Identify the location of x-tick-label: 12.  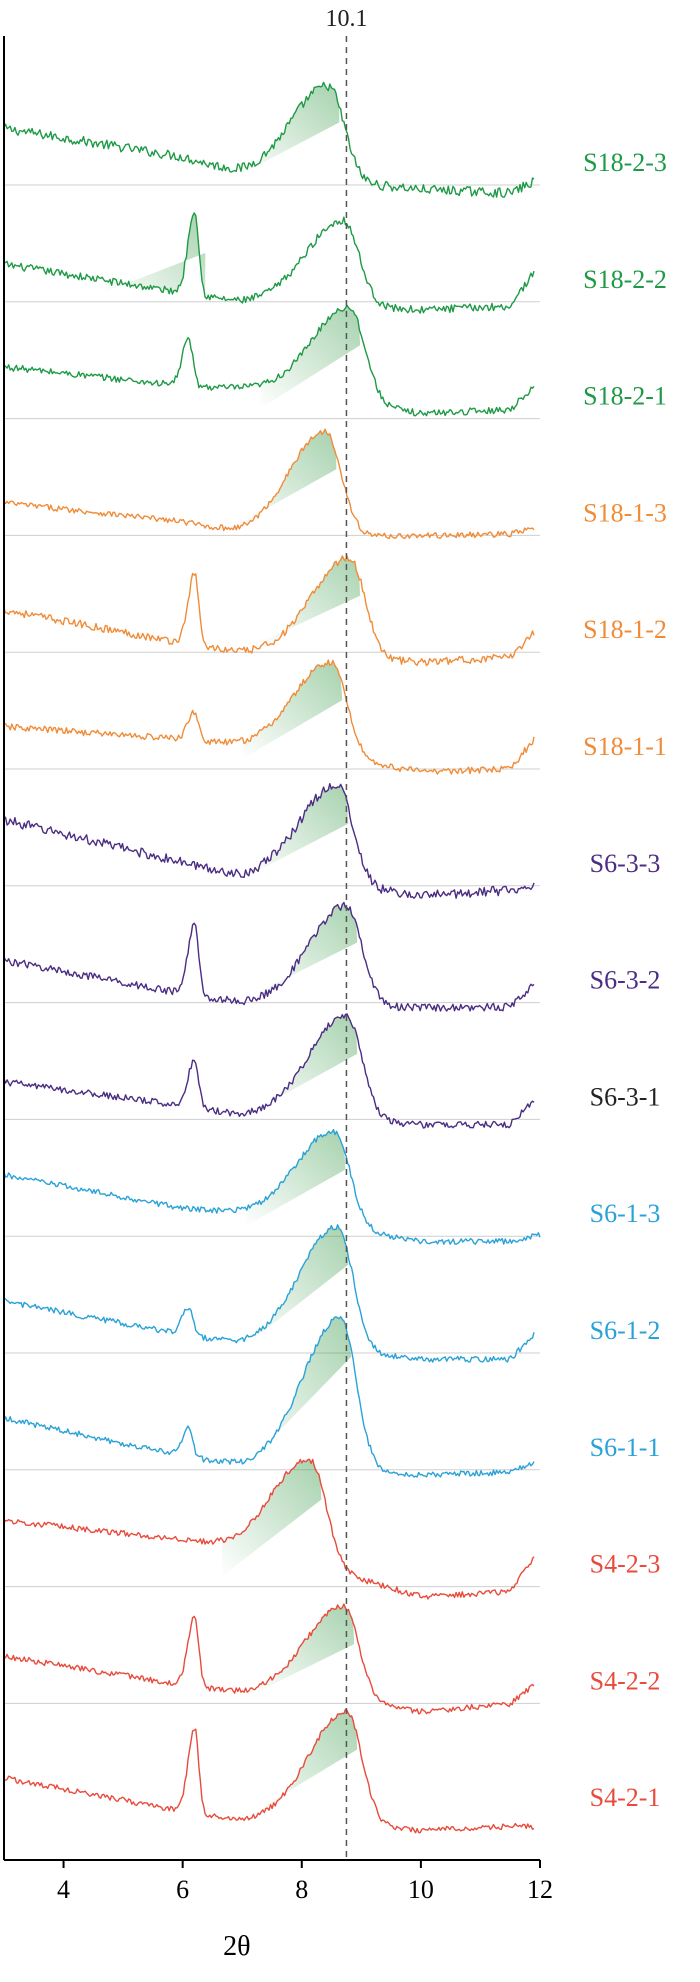
(540, 1889).